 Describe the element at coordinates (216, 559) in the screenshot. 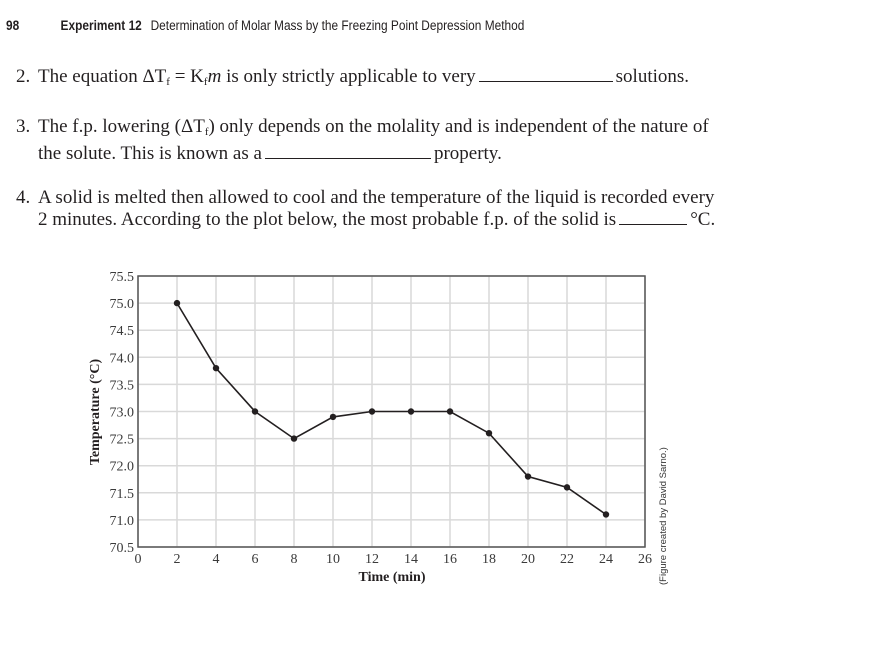

I see `x-tick-label: 4` at that location.